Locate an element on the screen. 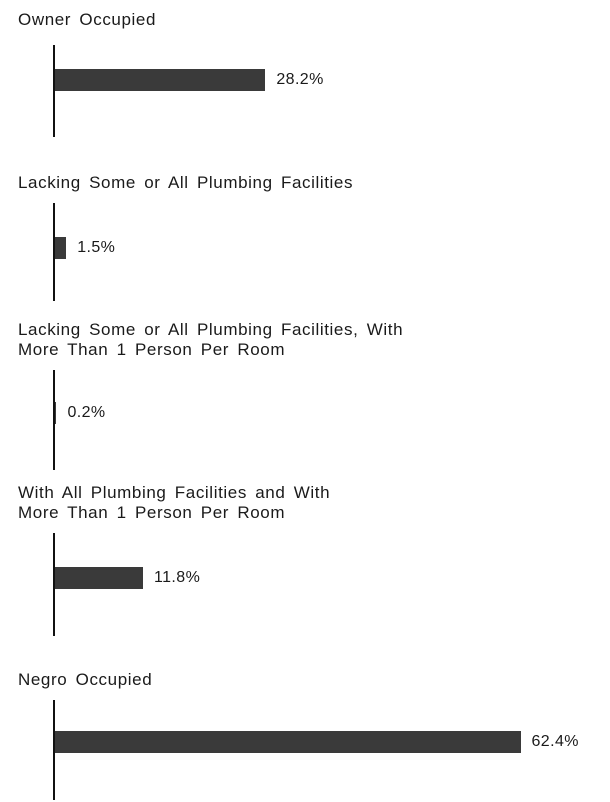 This screenshot has width=610, height=802. value-label: 28.2% is located at coordinates (300, 79).